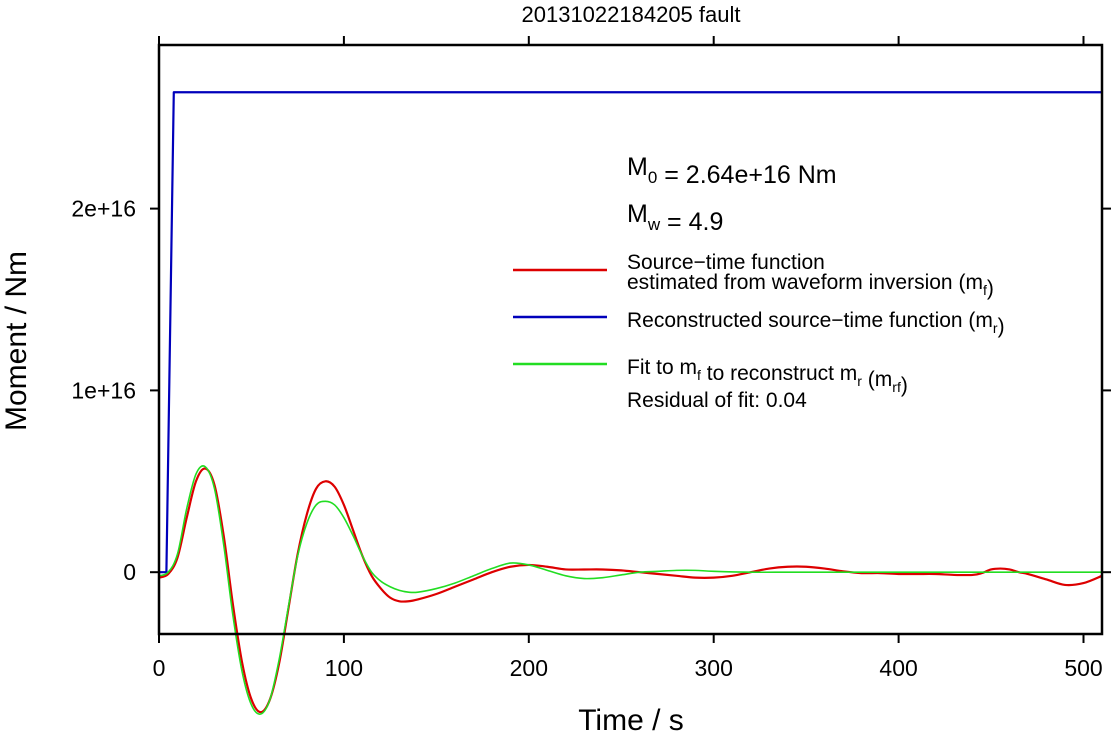 The height and width of the screenshot is (735, 1117). I want to click on legend-entry-label: estimated from waveform inversion (mf), so click(810, 285).